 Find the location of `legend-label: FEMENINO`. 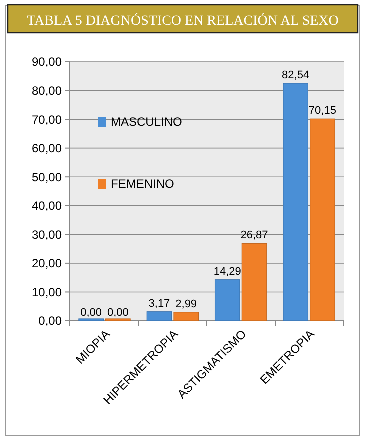

legend-label: FEMENINO is located at coordinates (142, 184).